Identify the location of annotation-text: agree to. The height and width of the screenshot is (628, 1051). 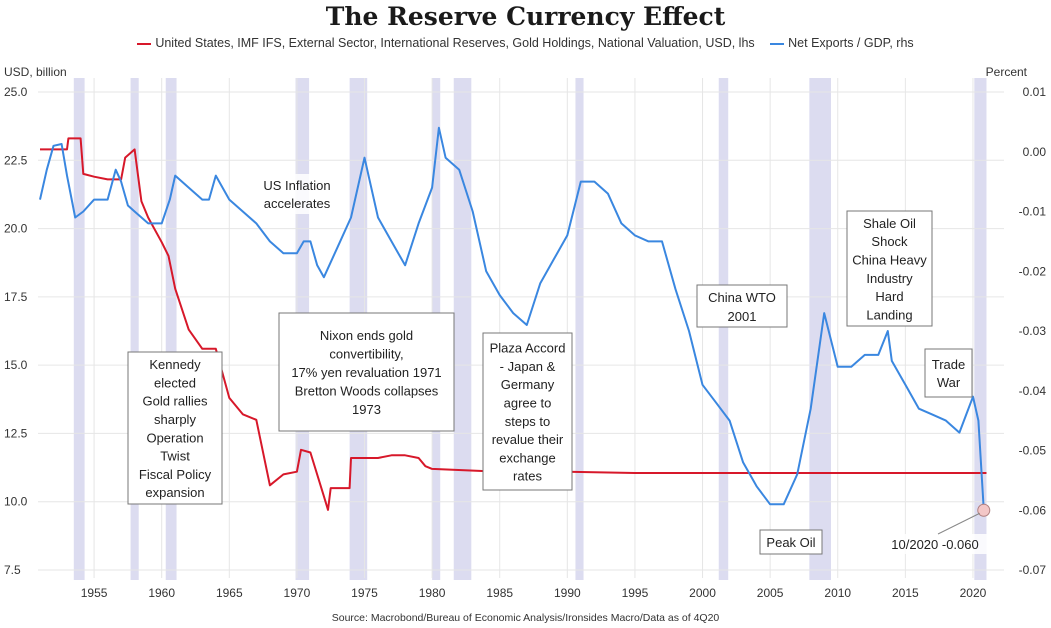
(528, 402).